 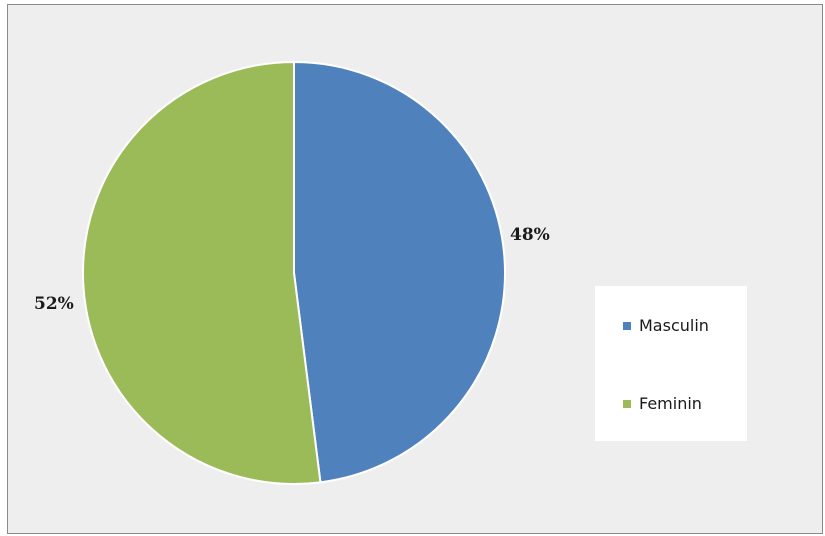 I want to click on legend-swatch-masculin, so click(x=627, y=325).